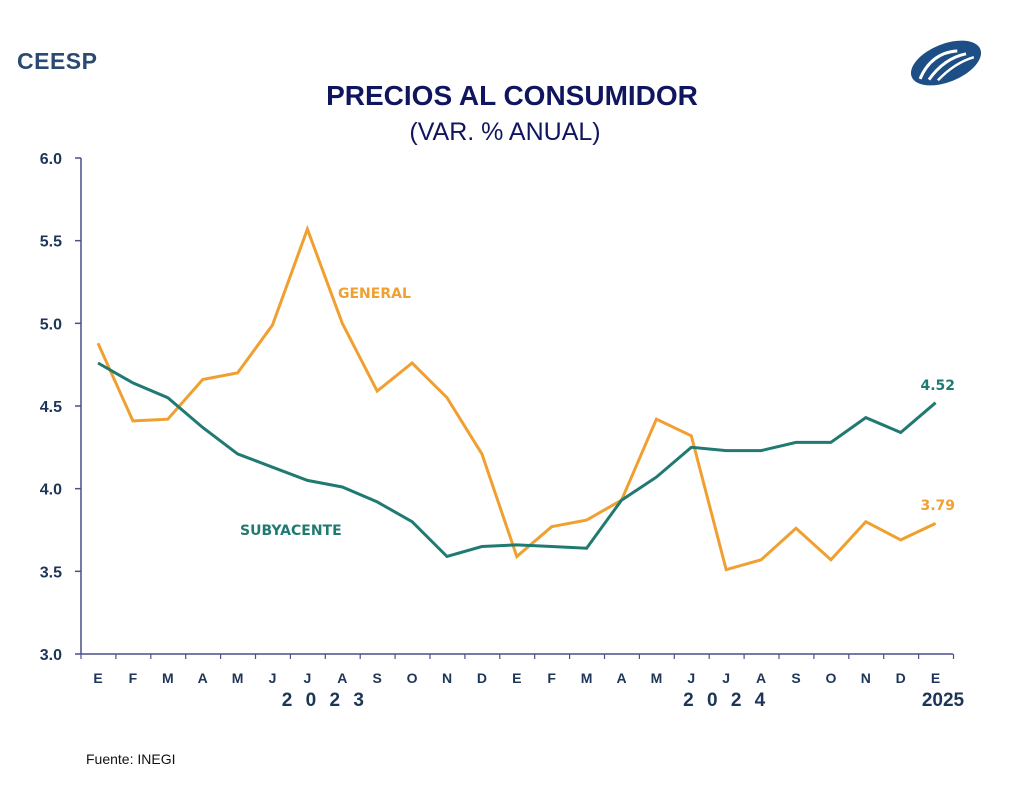 This screenshot has width=1024, height=791. I want to click on y-tick-label: 5.5, so click(51, 242).